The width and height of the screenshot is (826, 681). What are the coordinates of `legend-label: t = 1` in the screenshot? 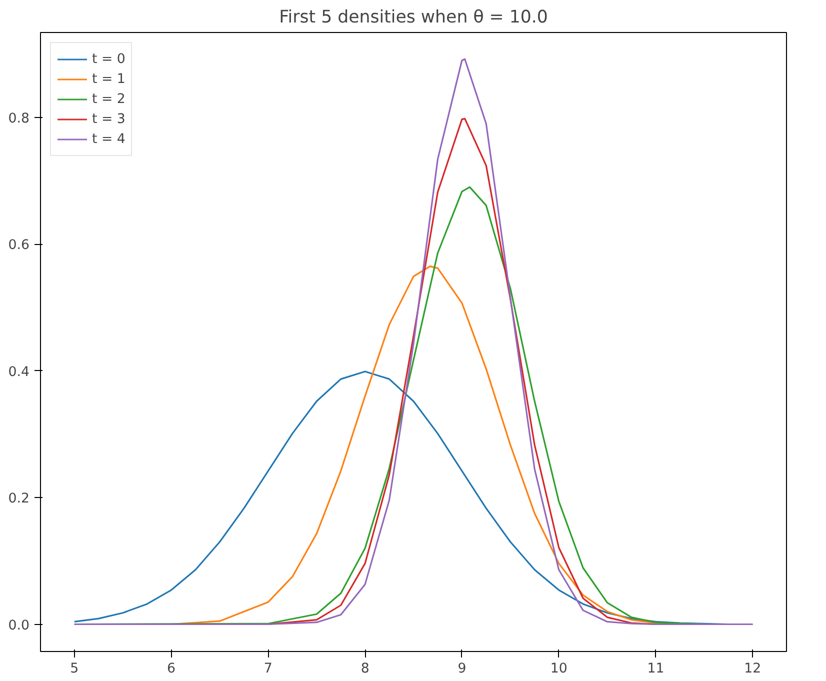 It's located at (109, 79).